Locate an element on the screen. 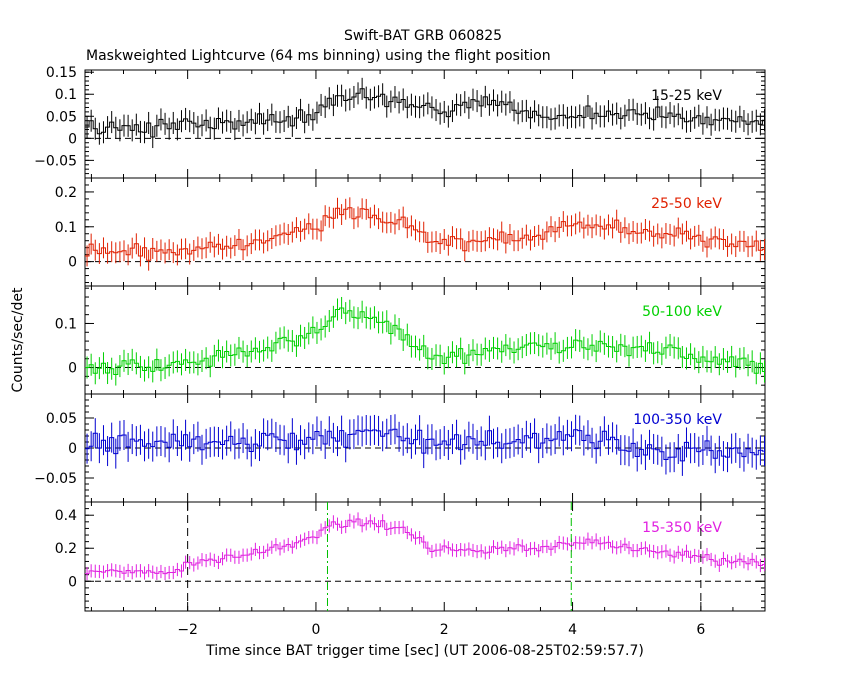 Image resolution: width=850 pixels, height=680 pixels. y-tick-label: 0.4 is located at coordinates (66, 516).